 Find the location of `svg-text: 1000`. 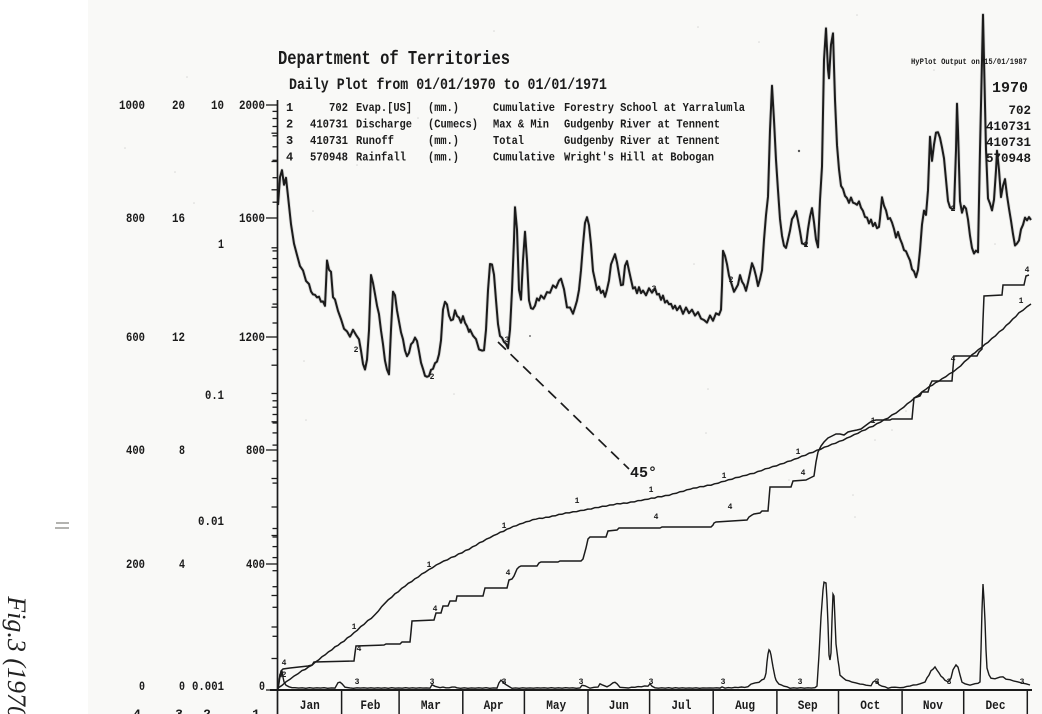

svg-text: 1000 is located at coordinates (132, 106).